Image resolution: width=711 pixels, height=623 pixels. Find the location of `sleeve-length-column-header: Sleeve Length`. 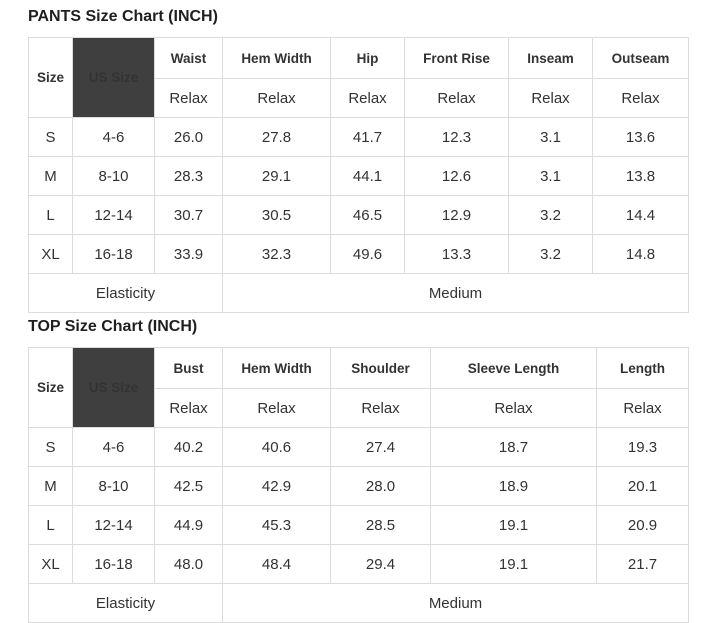

sleeve-length-column-header: Sleeve Length is located at coordinates (513, 368).